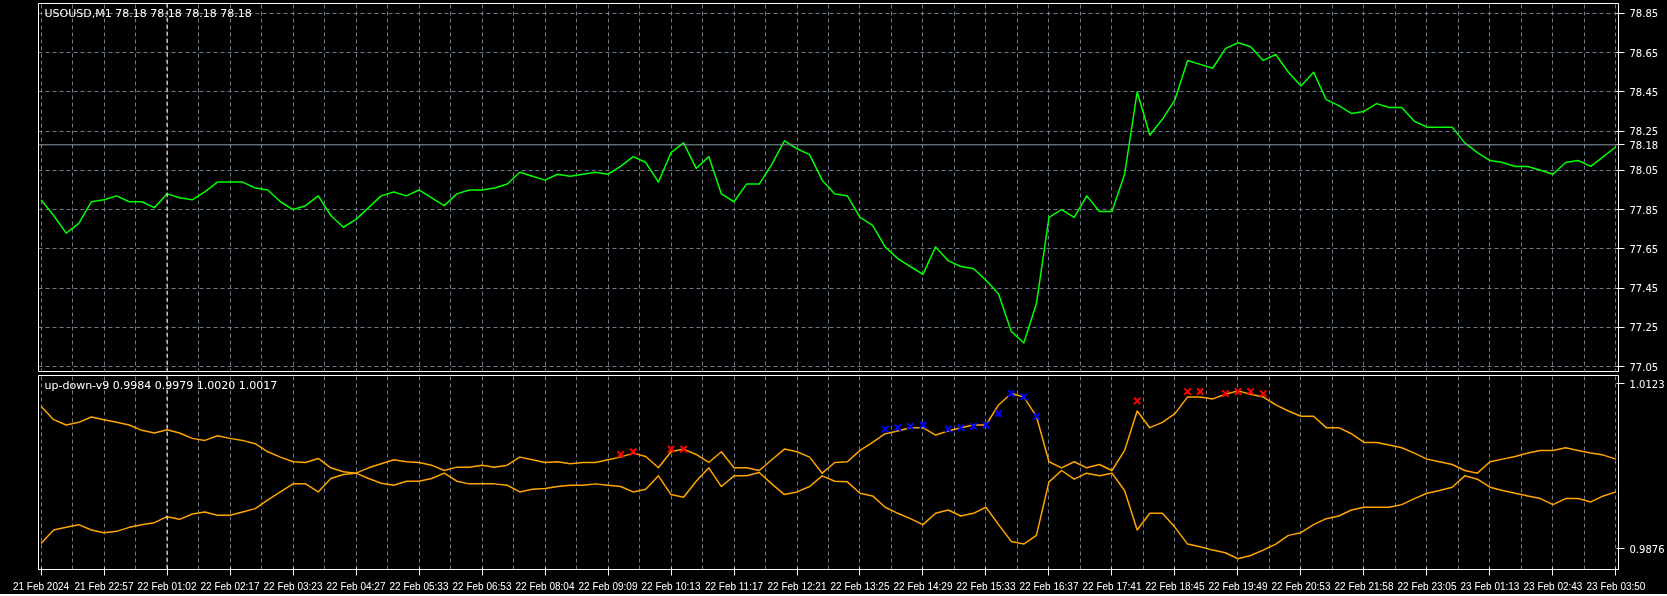 The width and height of the screenshot is (1667, 596). What do you see at coordinates (1427, 586) in the screenshot?
I see `x-tick-label: 22 Feb 23:05` at bounding box center [1427, 586].